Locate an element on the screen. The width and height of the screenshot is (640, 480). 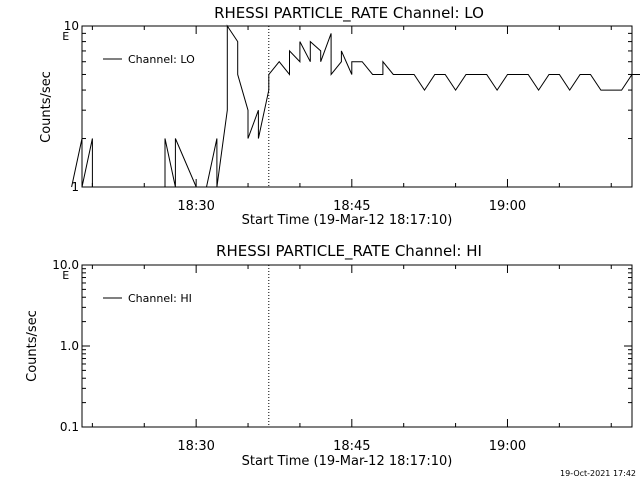
lo-y-tick-label: 10 is located at coordinates (71, 26).